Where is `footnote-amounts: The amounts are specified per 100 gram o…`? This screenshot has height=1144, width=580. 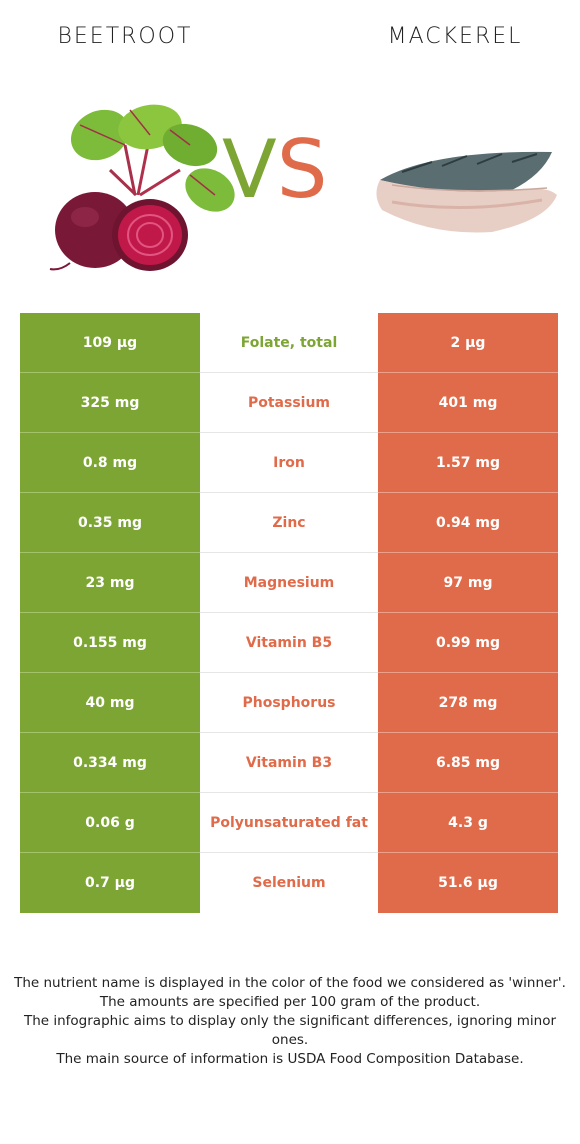 footnote-amounts: The amounts are specified per 100 gram o… is located at coordinates (290, 1002).